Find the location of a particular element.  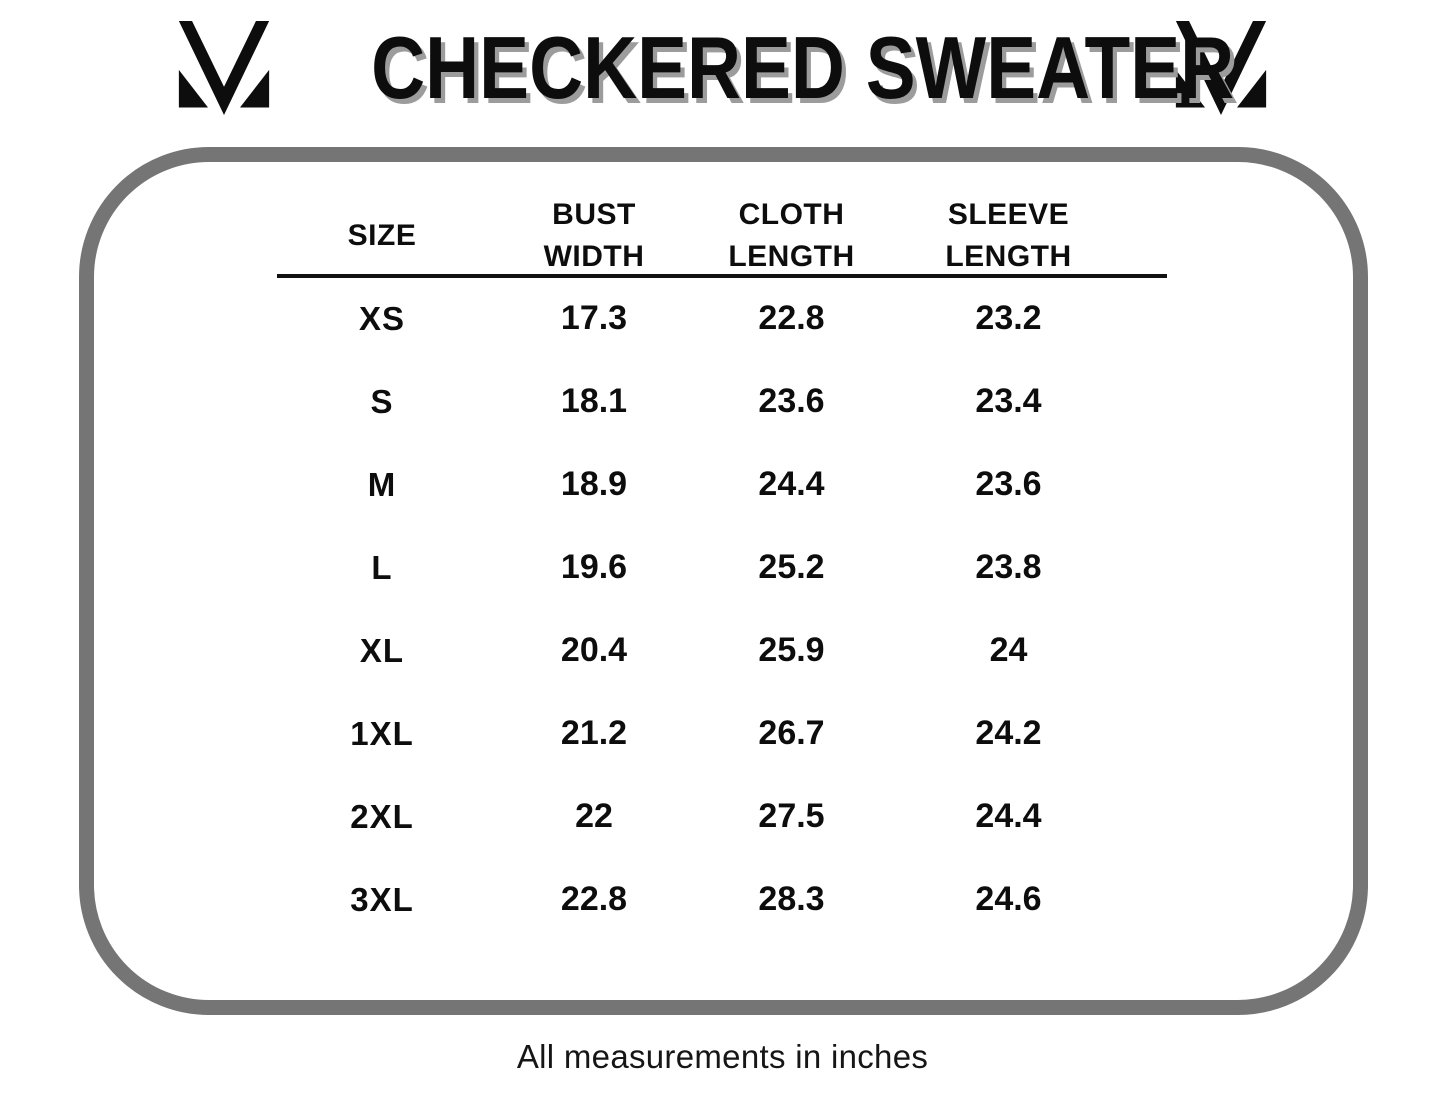

column-header-line: SIZE is located at coordinates (382, 235).